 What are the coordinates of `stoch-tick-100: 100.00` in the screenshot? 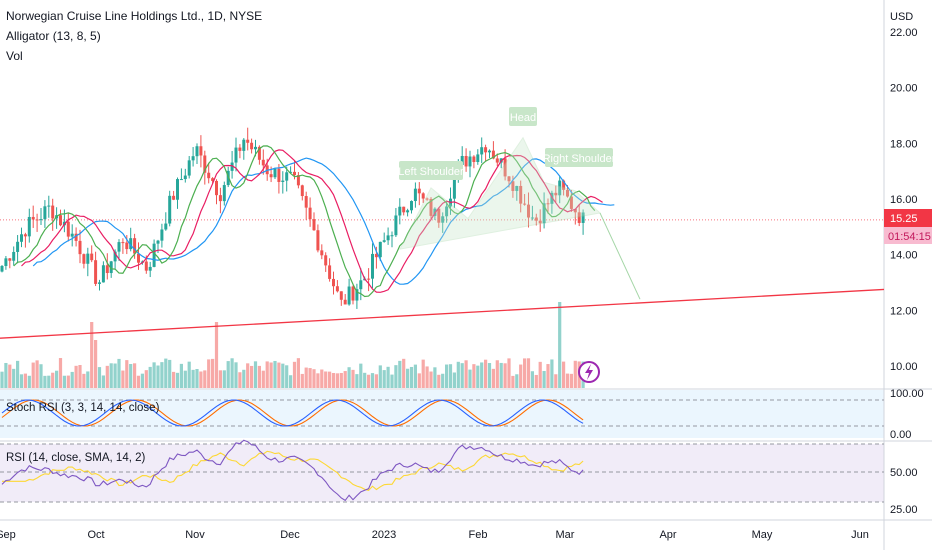 It's located at (907, 394).